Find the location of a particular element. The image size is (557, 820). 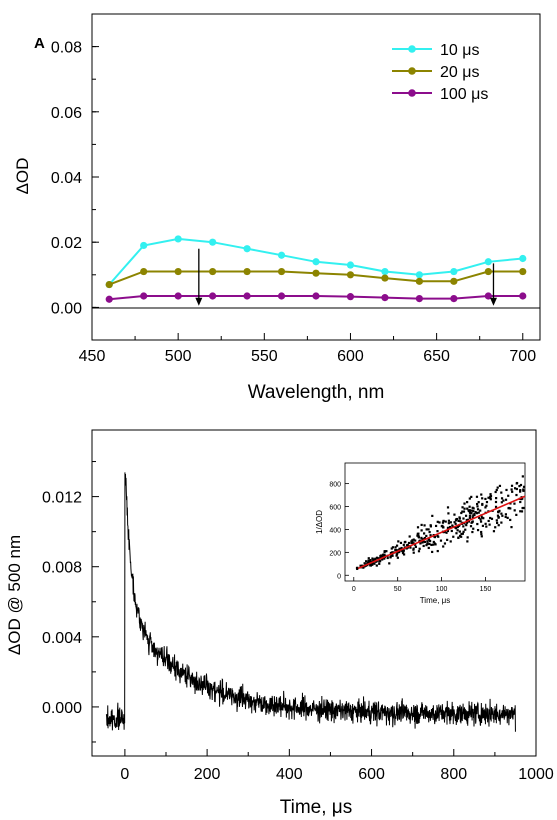

panel-a-arrow-head is located at coordinates (199, 301).